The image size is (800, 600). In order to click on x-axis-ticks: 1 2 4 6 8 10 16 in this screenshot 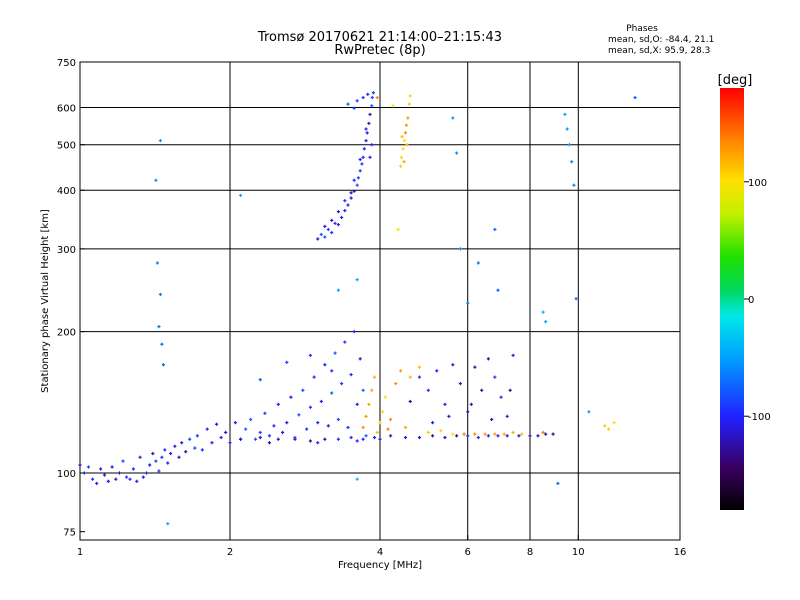, I will do `click(382, 546)`.